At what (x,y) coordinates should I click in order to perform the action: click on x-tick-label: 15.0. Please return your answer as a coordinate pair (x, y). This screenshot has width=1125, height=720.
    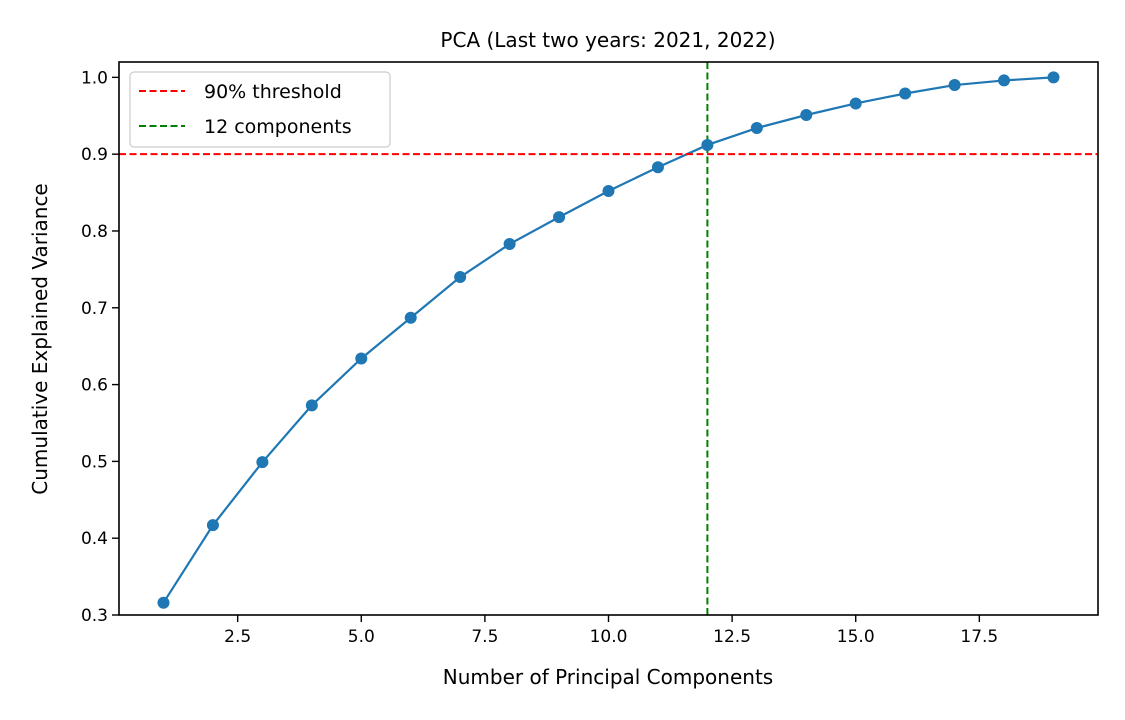
    Looking at the image, I should click on (856, 637).